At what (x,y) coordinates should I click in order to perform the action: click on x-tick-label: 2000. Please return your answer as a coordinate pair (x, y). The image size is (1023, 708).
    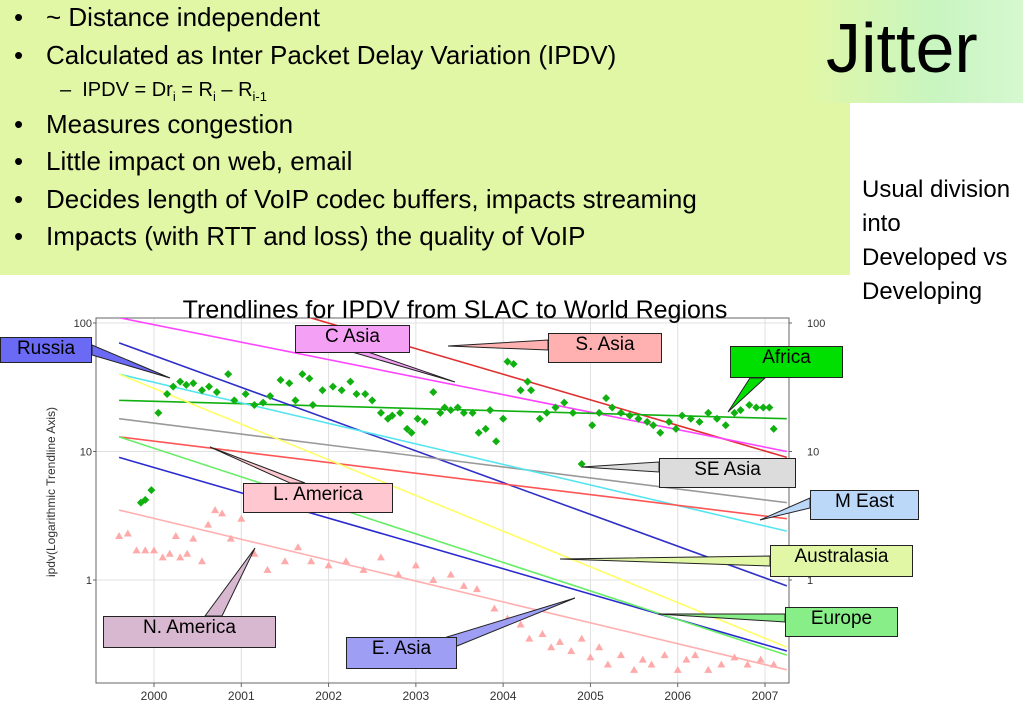
    Looking at the image, I should click on (154, 696).